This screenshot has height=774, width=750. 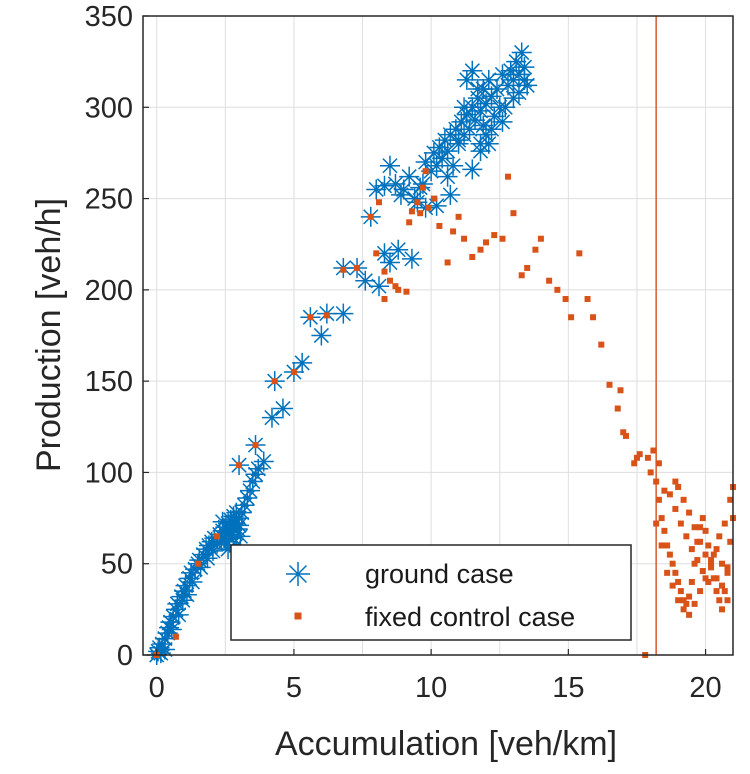 What do you see at coordinates (109, 291) in the screenshot?
I see `y-tick-label: 200` at bounding box center [109, 291].